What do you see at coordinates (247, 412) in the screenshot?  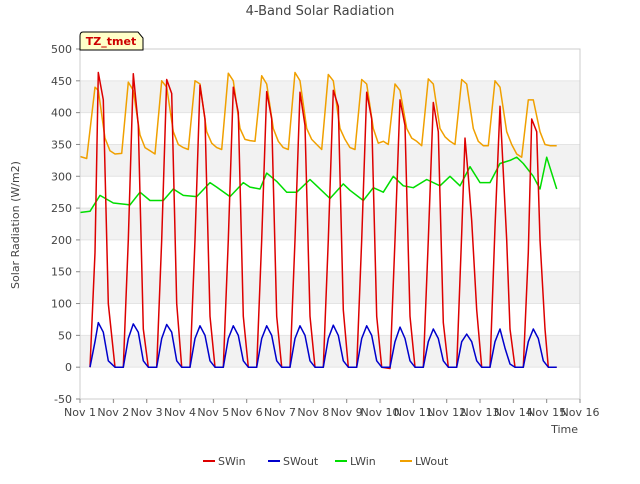 I see `x-tick-label: Nov 6` at bounding box center [247, 412].